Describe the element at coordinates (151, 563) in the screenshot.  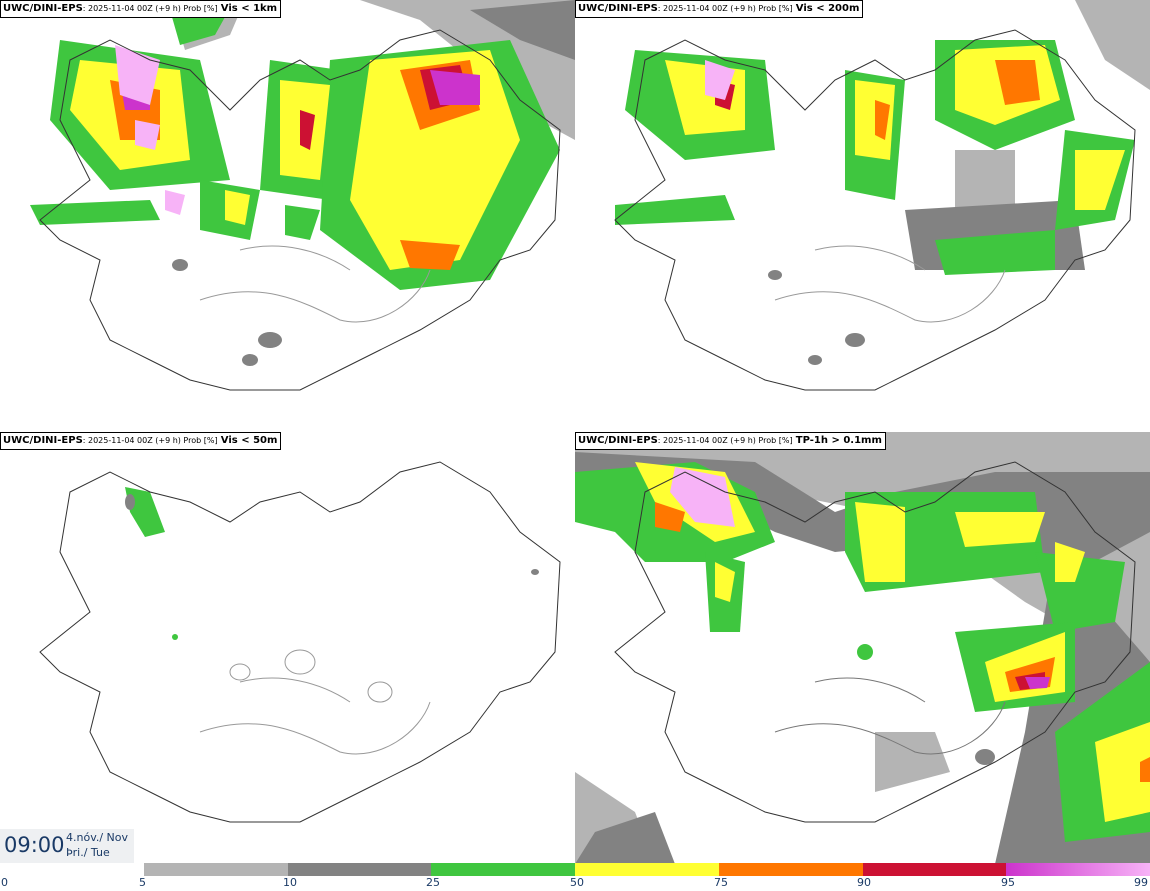
I see `green-shading` at that location.